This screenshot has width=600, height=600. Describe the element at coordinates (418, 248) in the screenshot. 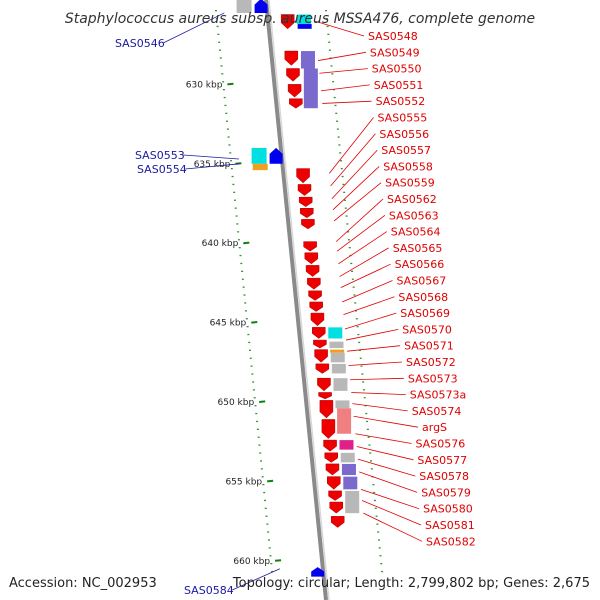

I see `gene-label: SAS0565` at that location.